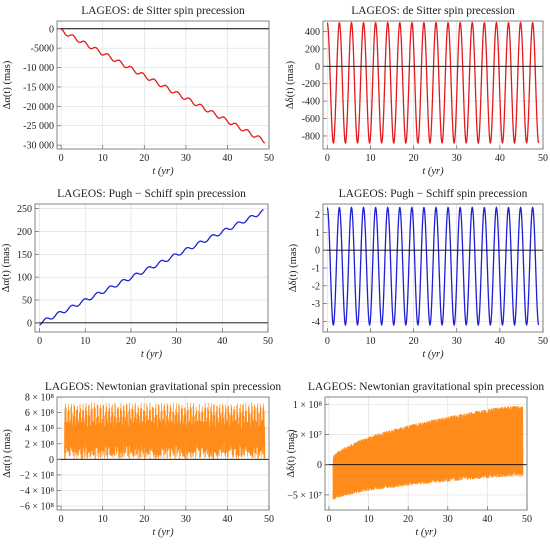  Describe the element at coordinates (316, 286) in the screenshot. I see `y-tick-label: -2` at that location.